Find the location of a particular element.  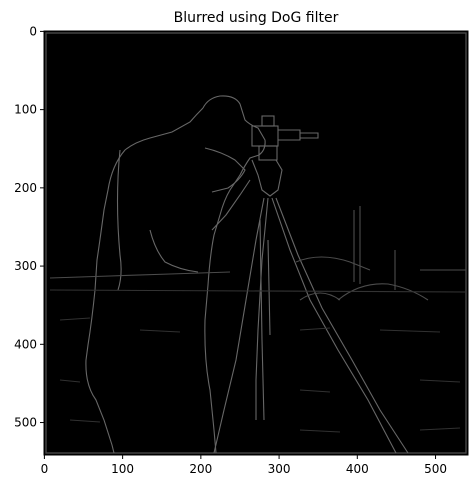

x-tick-label: 400 is located at coordinates (357, 469).